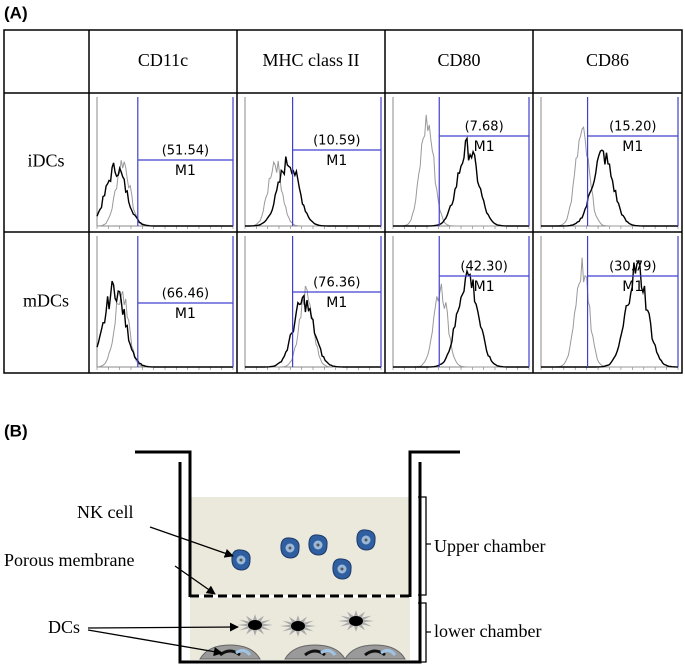 The width and height of the screenshot is (685, 664). What do you see at coordinates (300, 546) in the screenshot?
I see `upper-medium` at bounding box center [300, 546].